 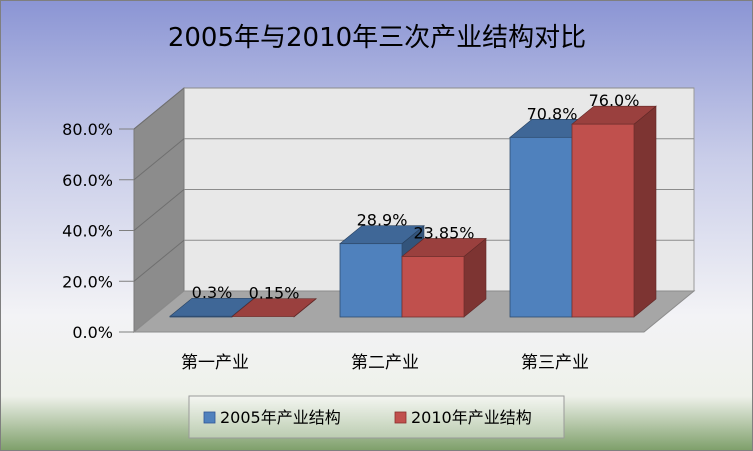 I want to click on y-axis: 0.0% 20.0% 40.0% 60.0% 80.0%, so click(x=98, y=231).